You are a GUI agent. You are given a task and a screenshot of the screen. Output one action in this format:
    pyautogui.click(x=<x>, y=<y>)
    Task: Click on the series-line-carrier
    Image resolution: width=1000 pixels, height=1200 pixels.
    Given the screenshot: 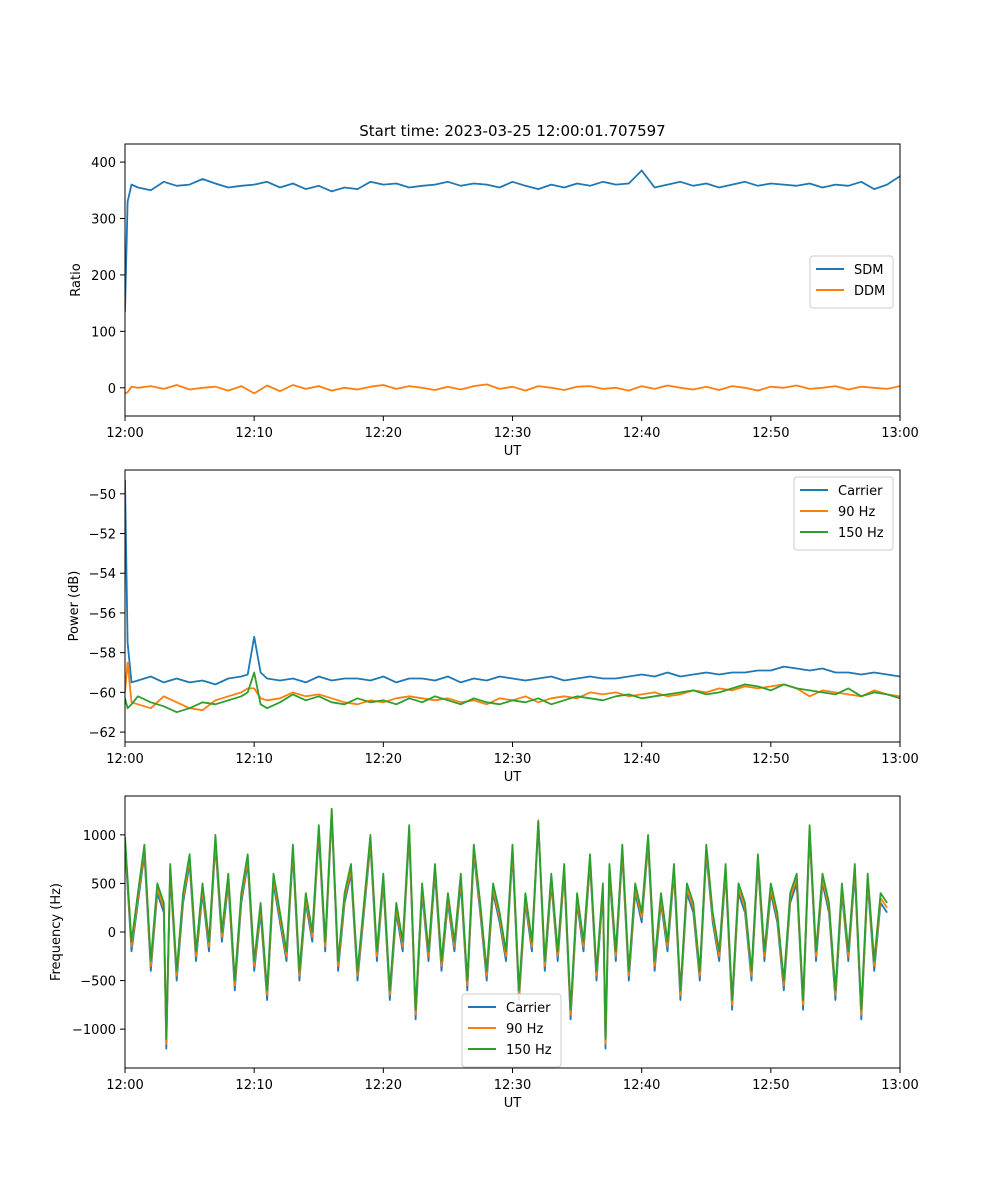 What is the action you would take?
    pyautogui.click(x=512, y=582)
    